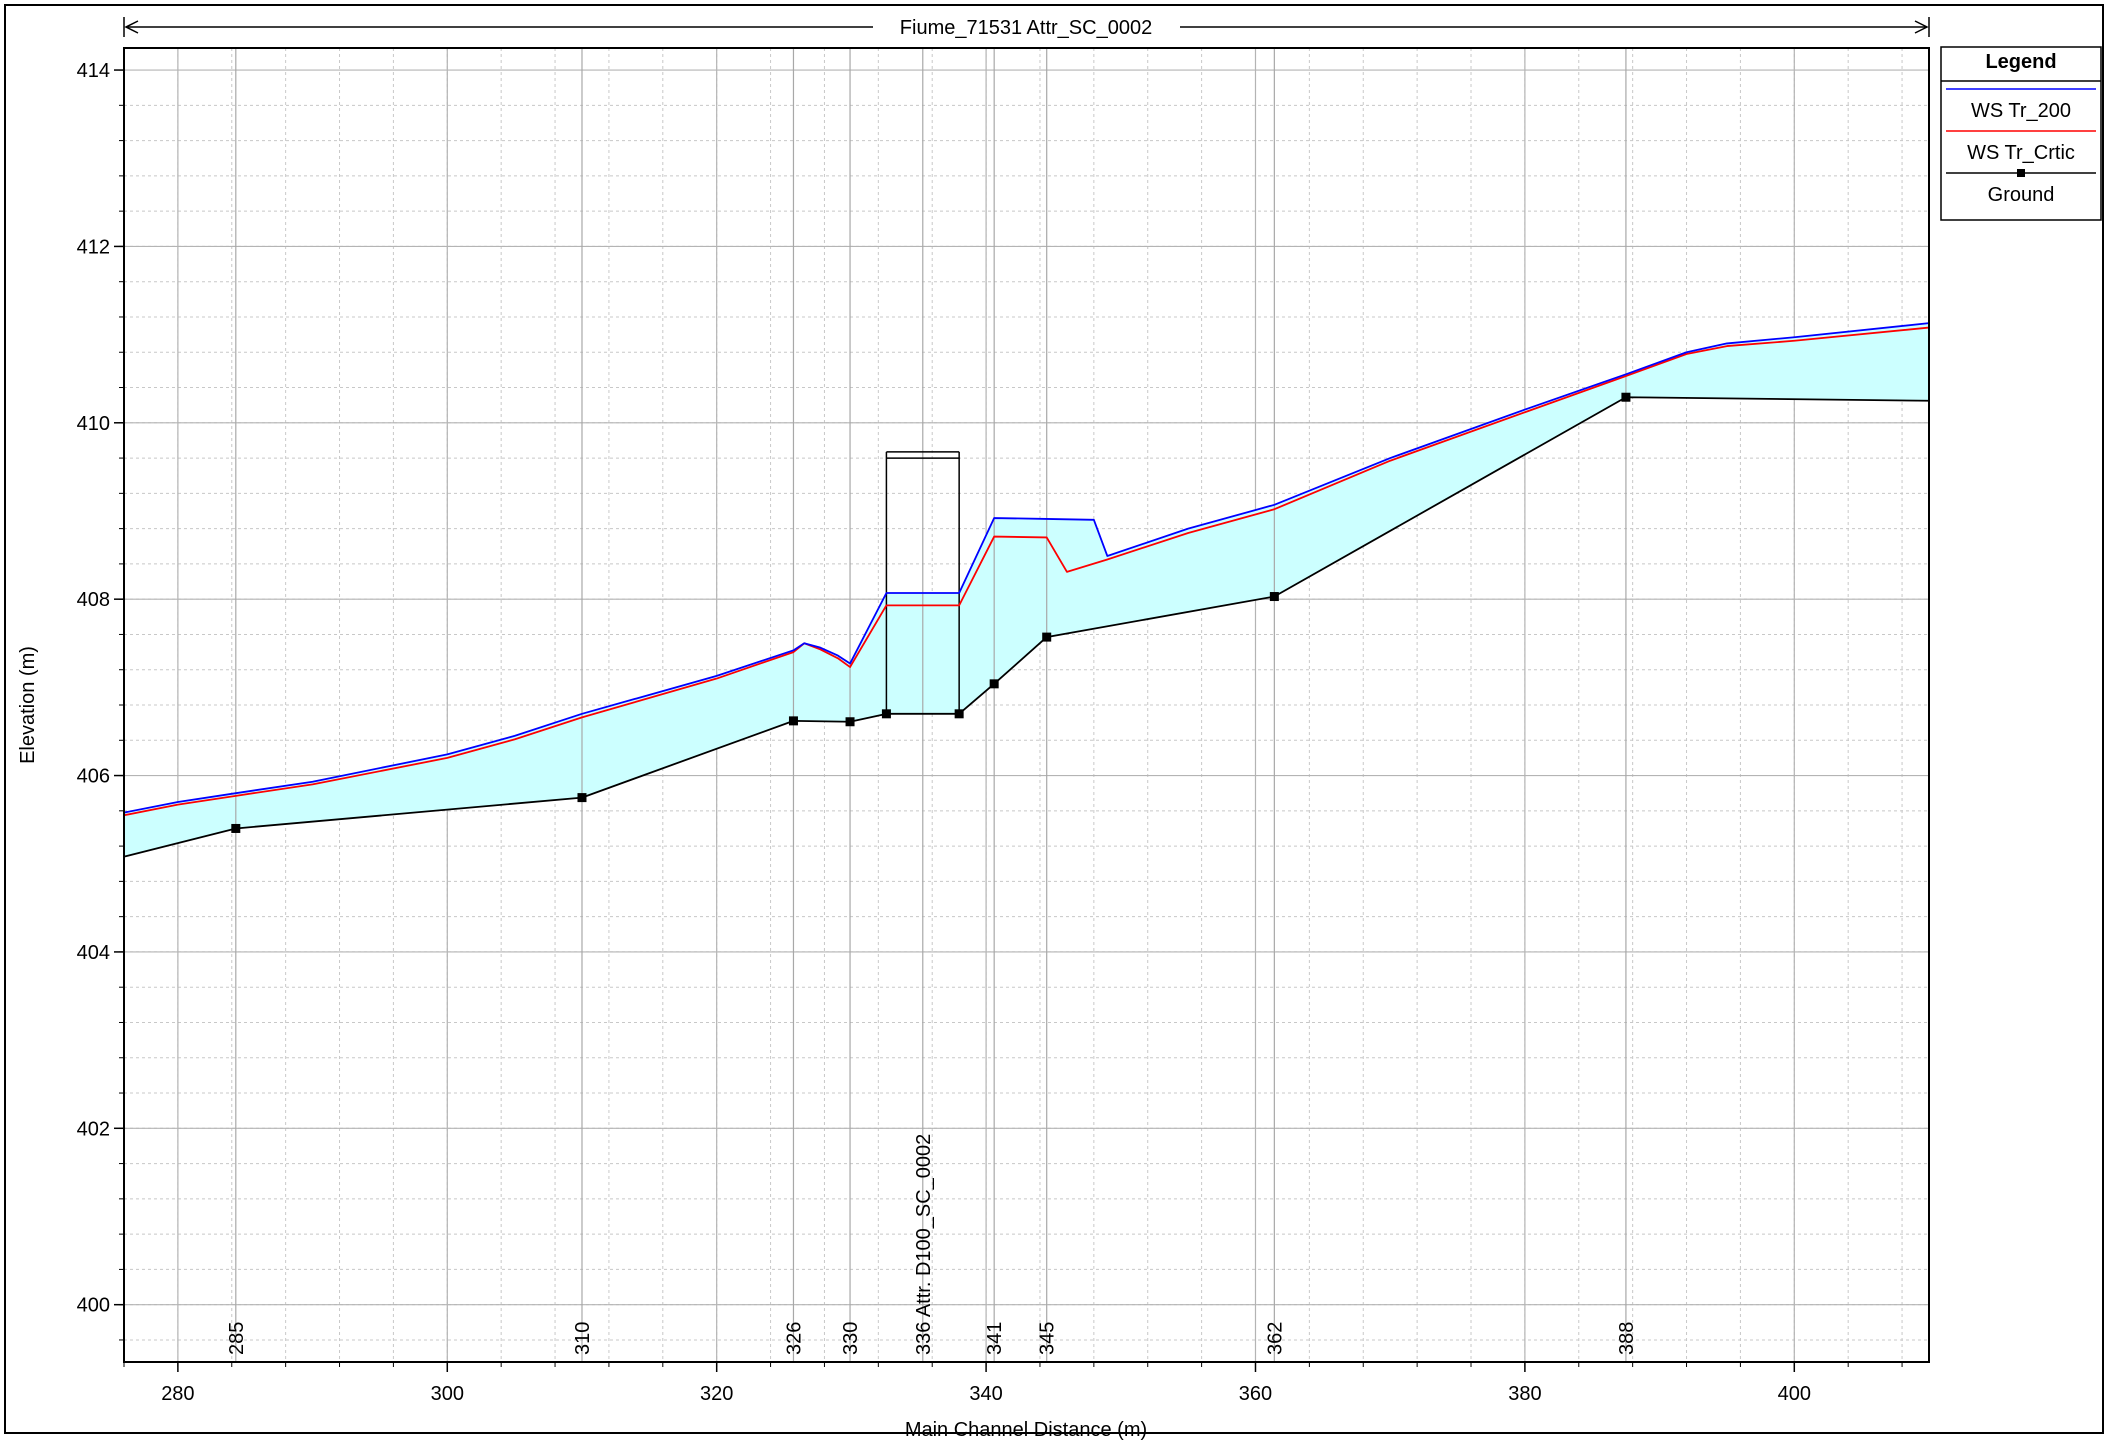 The image size is (2112, 1440). I want to click on y-tick-label: 402, so click(93, 1129).